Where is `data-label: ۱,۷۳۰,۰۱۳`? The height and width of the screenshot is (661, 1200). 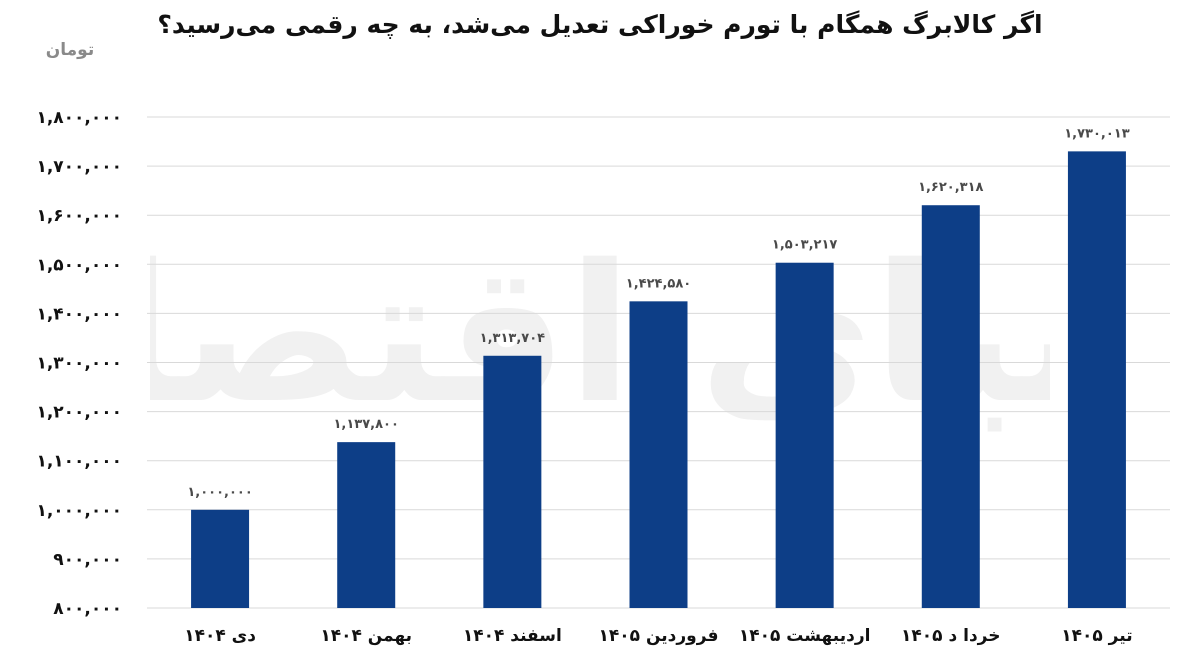
data-label: ۱,۷۳۰,۰۱۳ is located at coordinates (1096, 133).